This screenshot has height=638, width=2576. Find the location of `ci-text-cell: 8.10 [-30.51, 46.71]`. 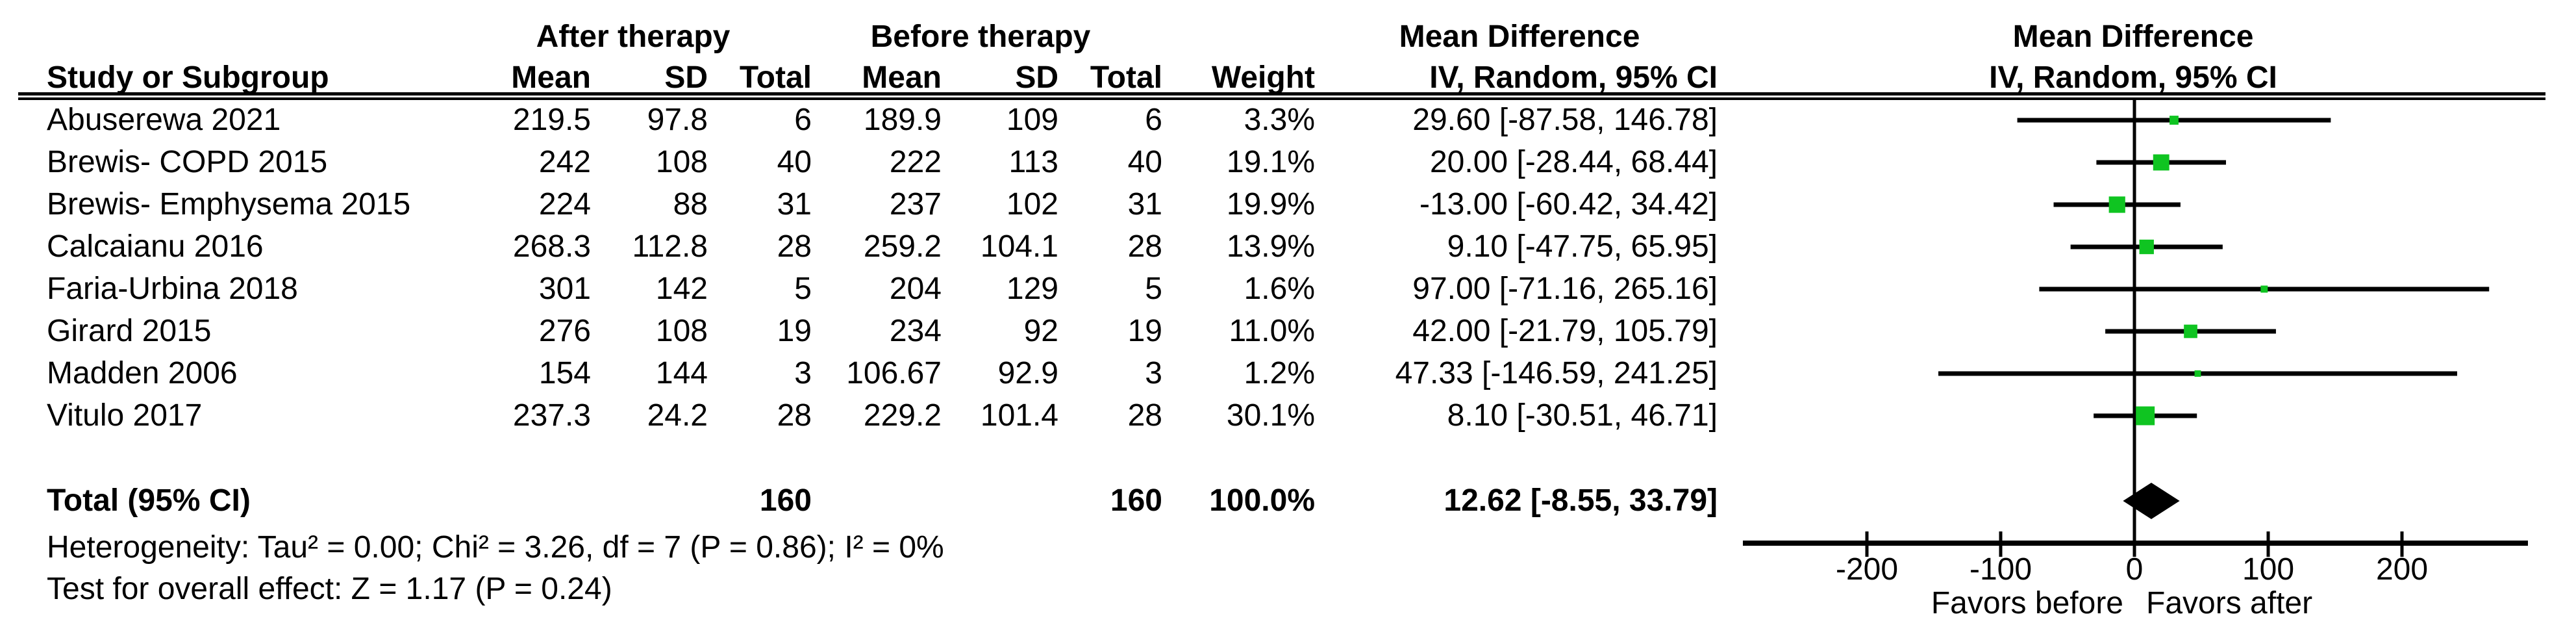

ci-text-cell: 8.10 [-30.51, 46.71] is located at coordinates (1582, 415).